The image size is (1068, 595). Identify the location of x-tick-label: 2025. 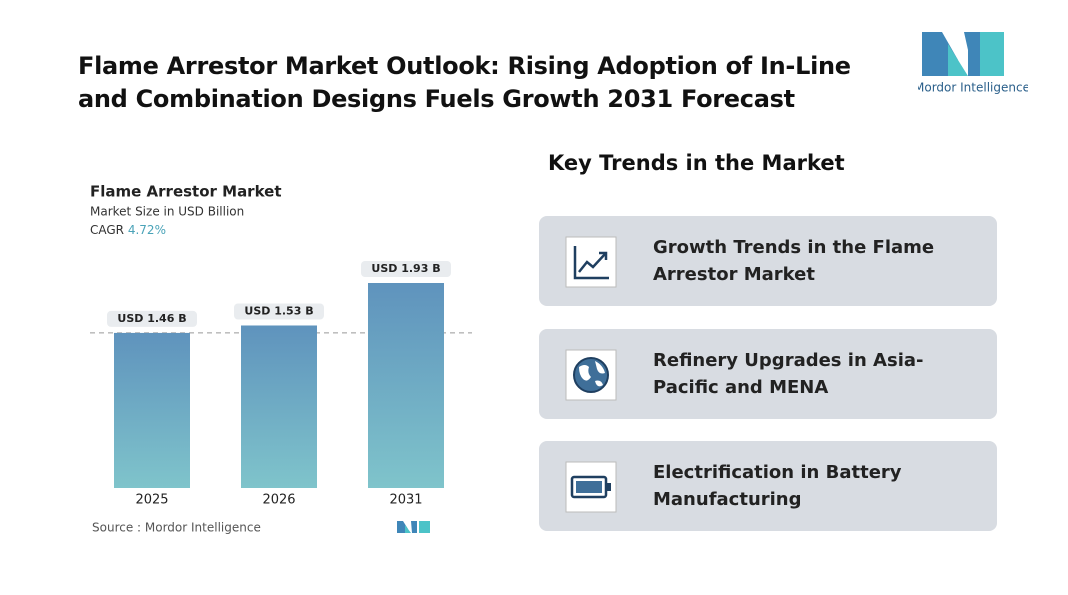
(151, 500).